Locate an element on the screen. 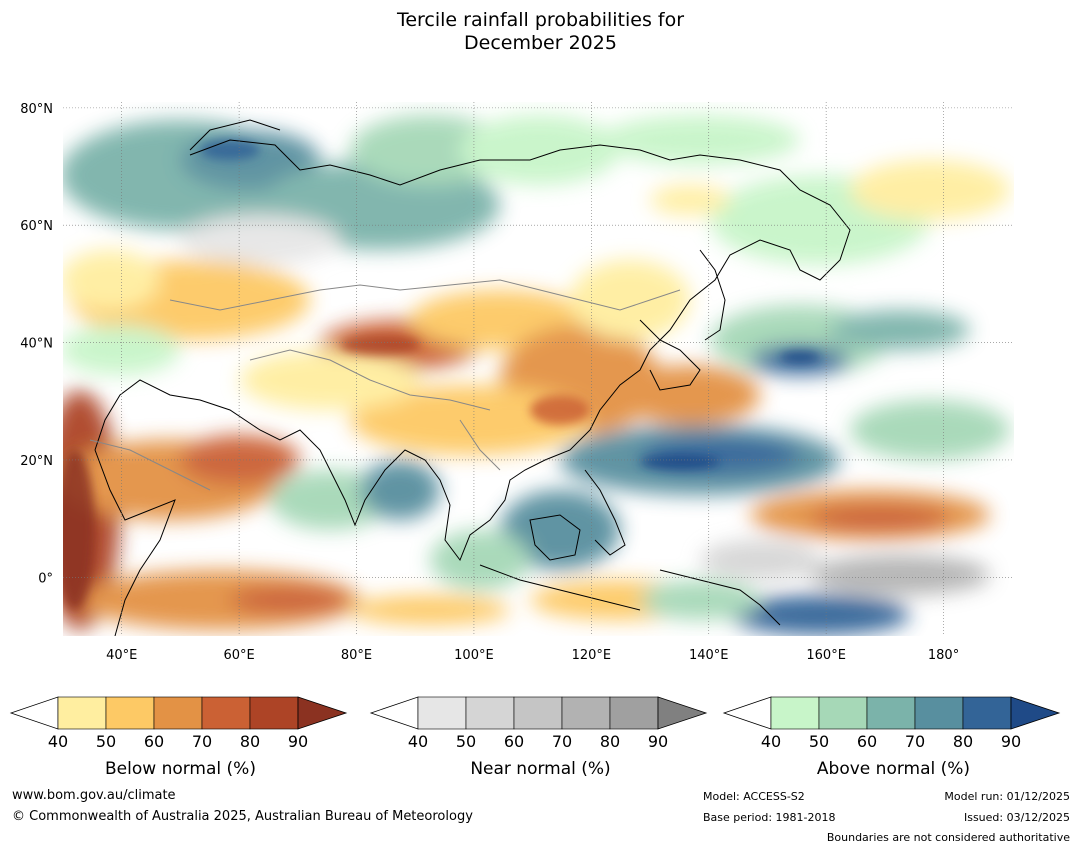  lon-tick-label: 60°E is located at coordinates (238, 655).